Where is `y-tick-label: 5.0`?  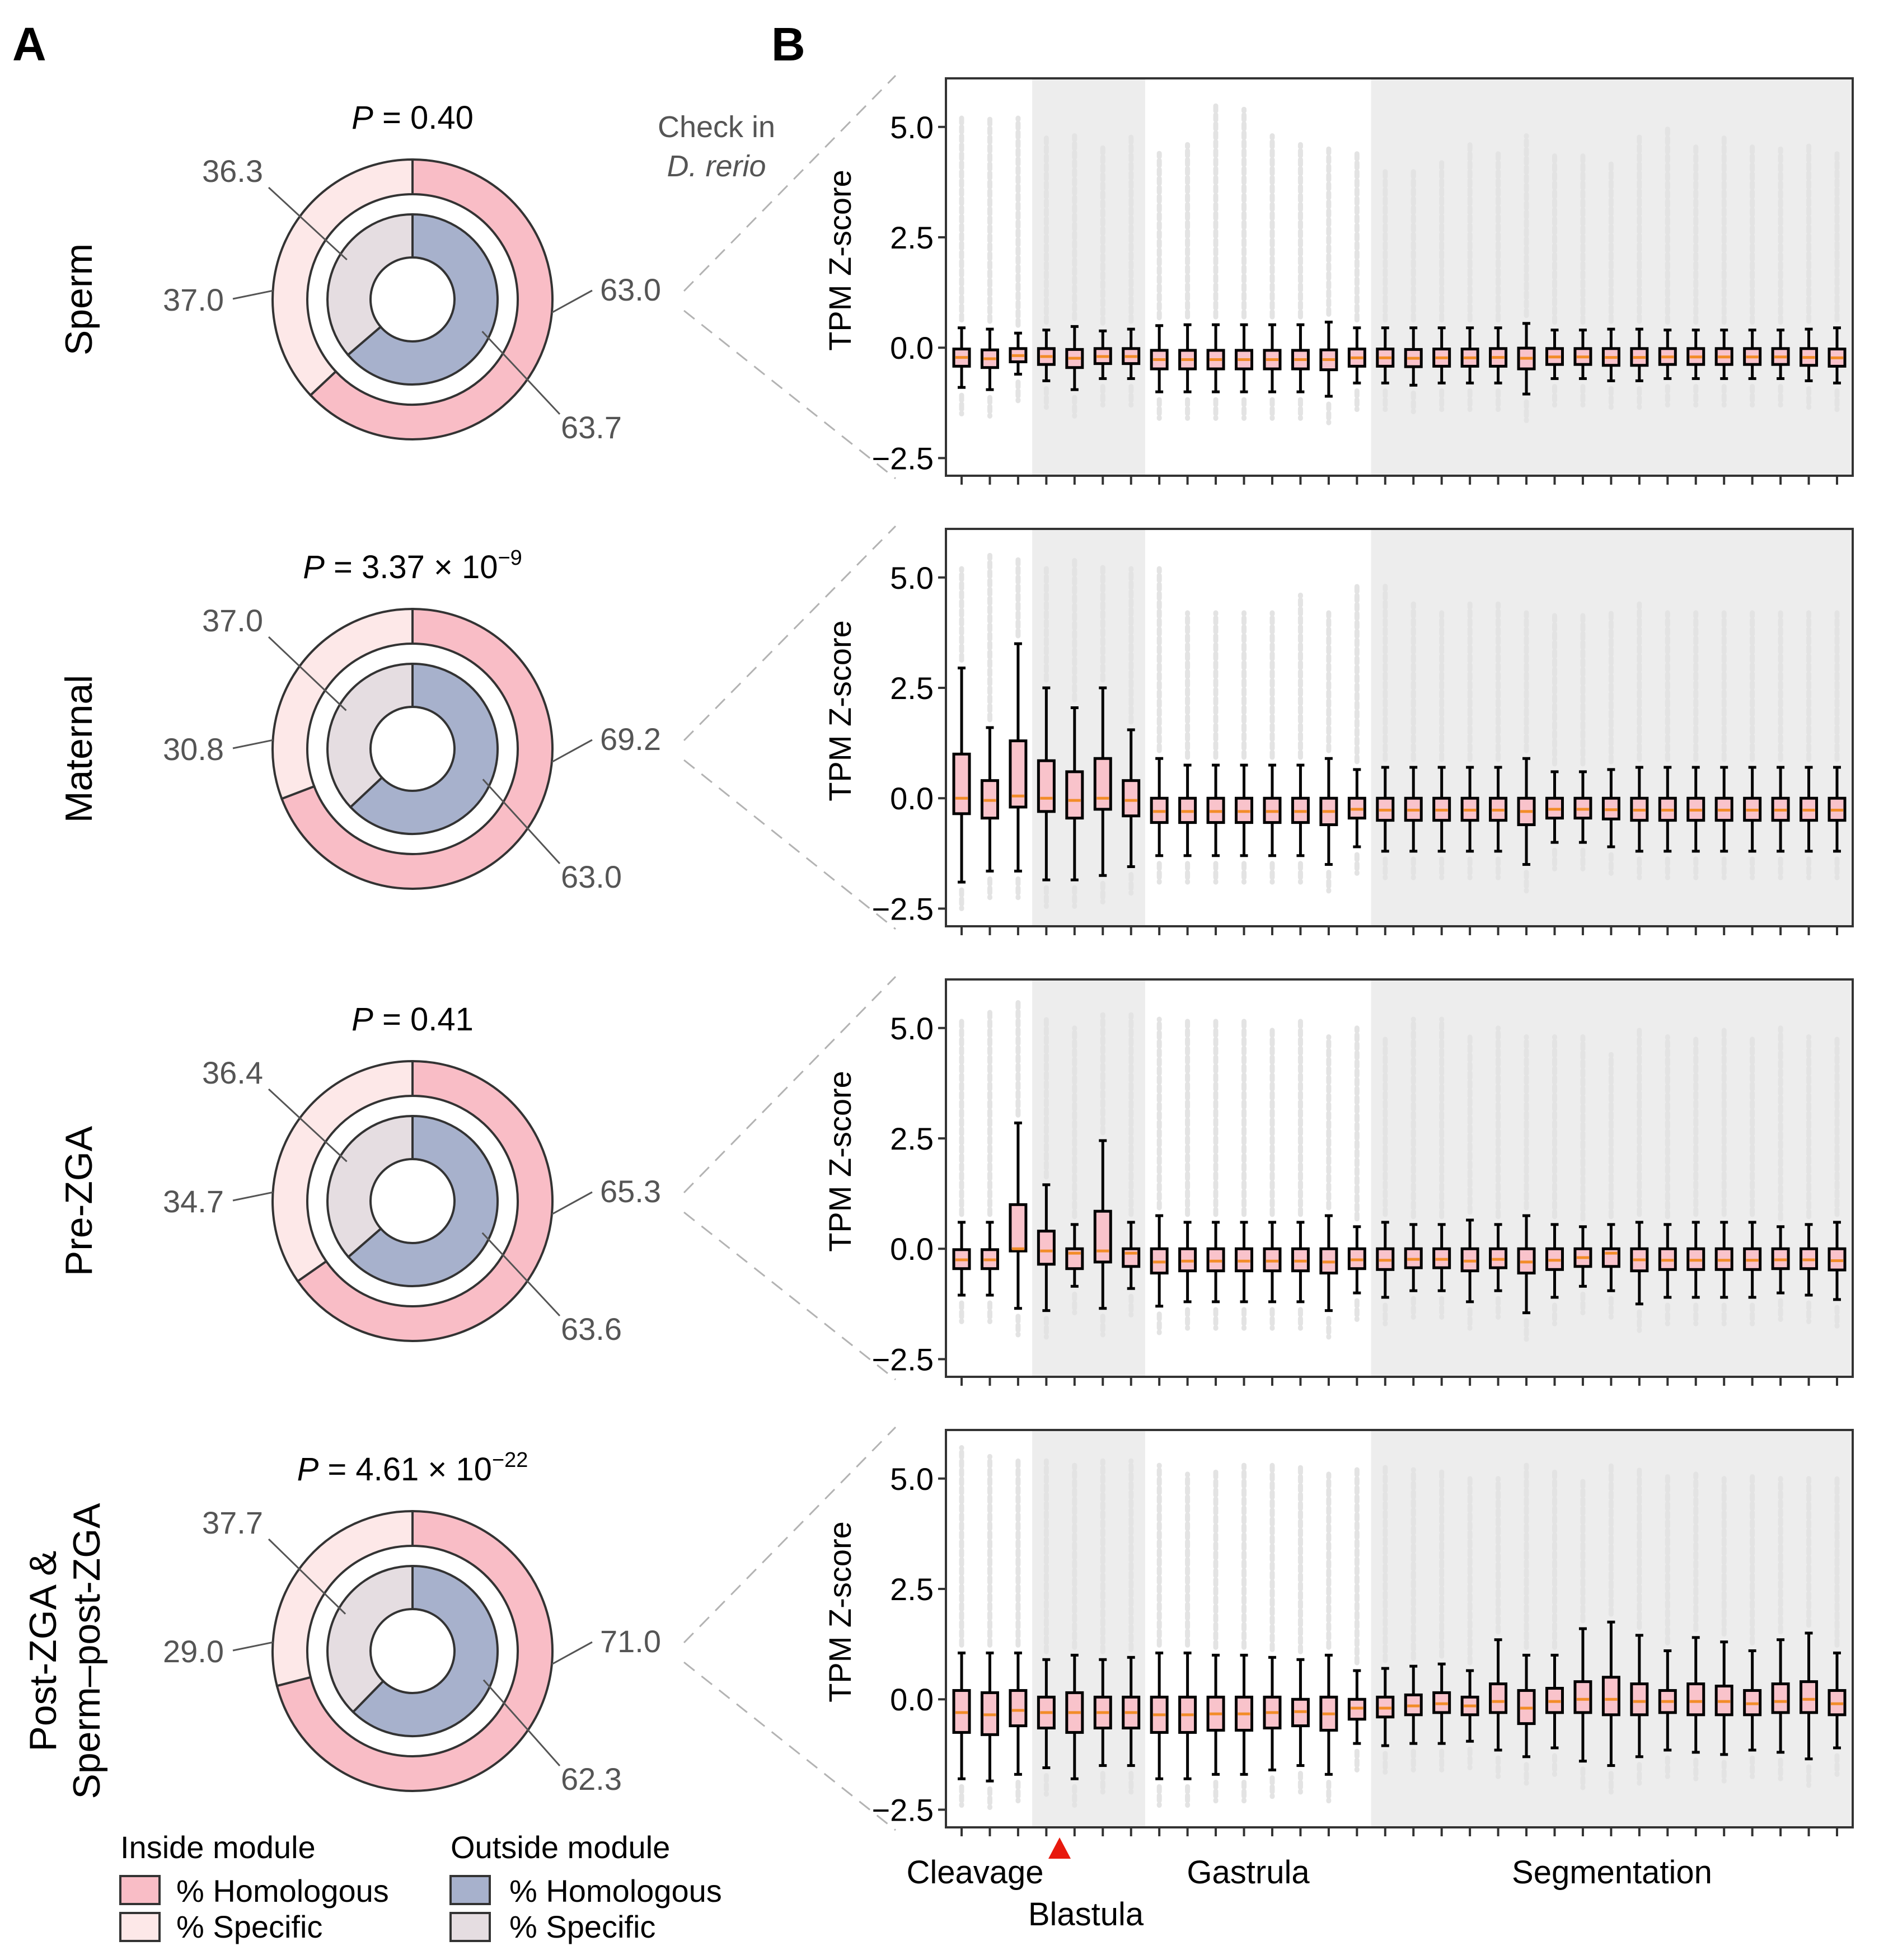
y-tick-label: 5.0 is located at coordinates (912, 1479).